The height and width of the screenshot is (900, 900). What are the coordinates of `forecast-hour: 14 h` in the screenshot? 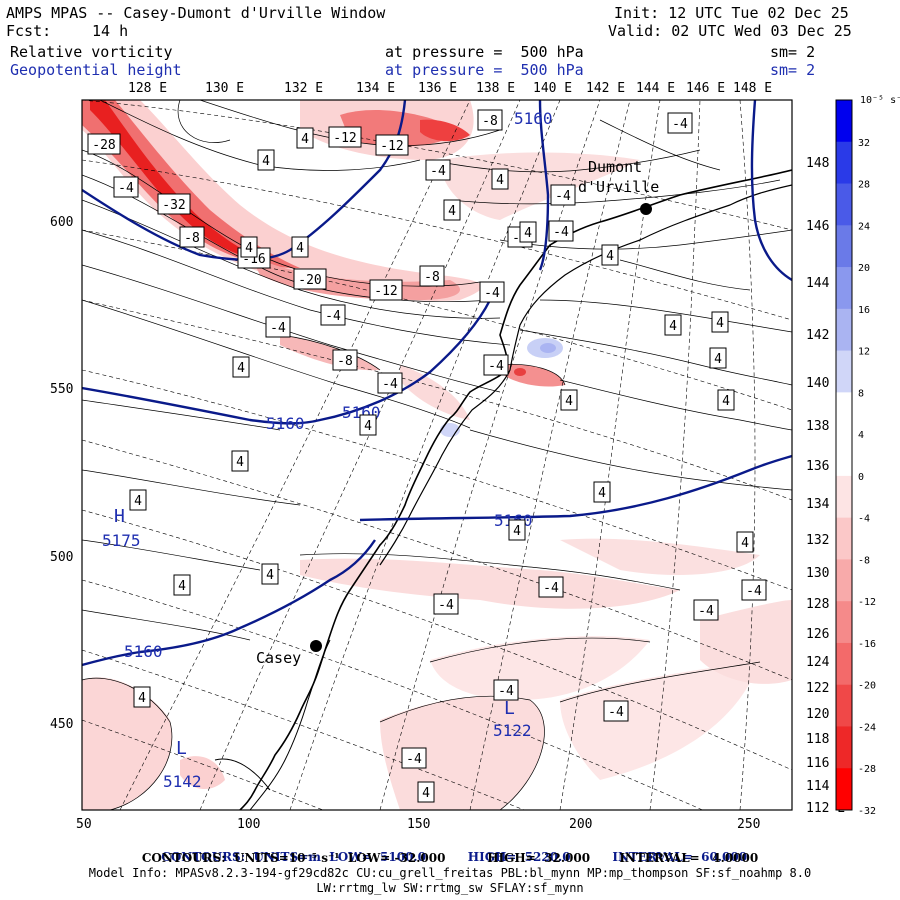 It's located at (110, 31).